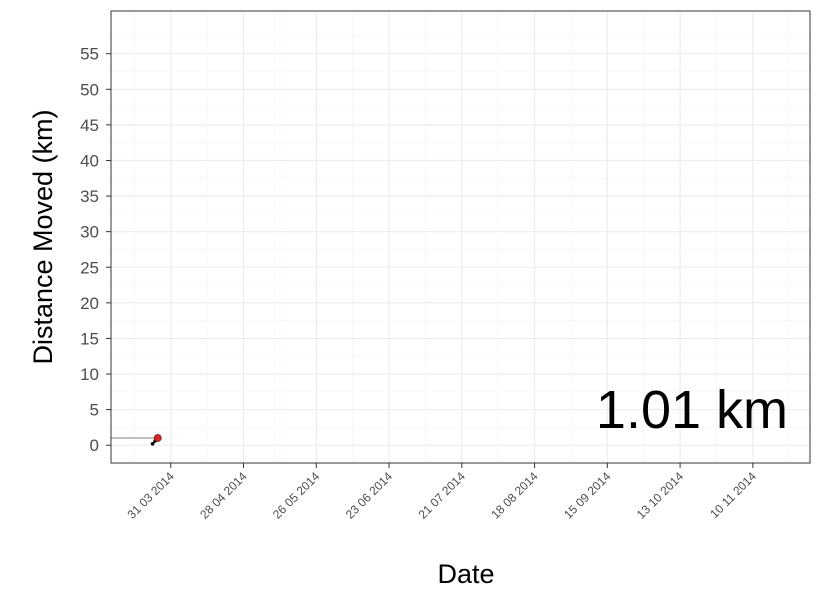  I want to click on x-tick-label: 13 10 2014, so click(660, 495).